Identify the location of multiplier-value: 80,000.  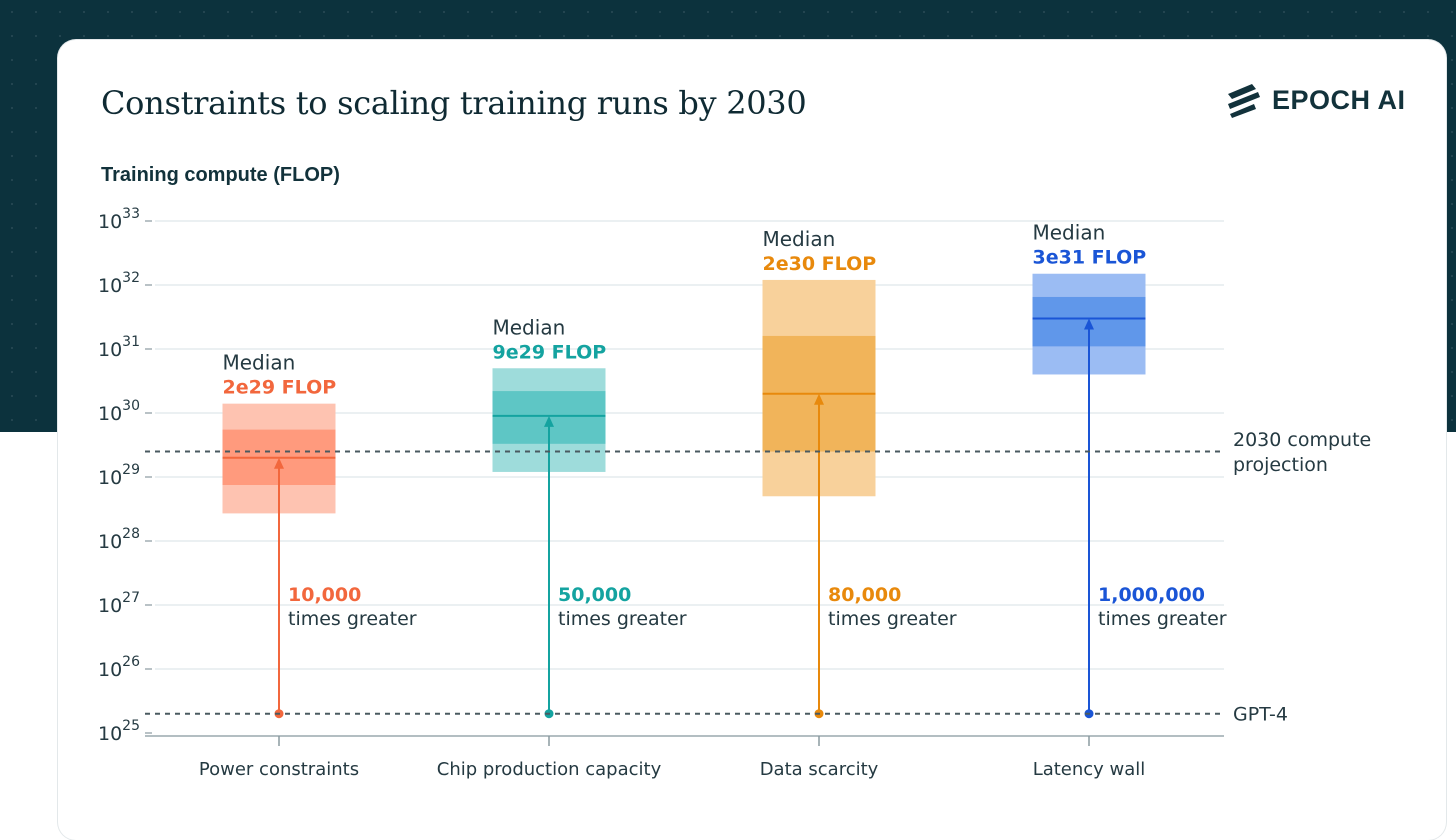
(864, 595).